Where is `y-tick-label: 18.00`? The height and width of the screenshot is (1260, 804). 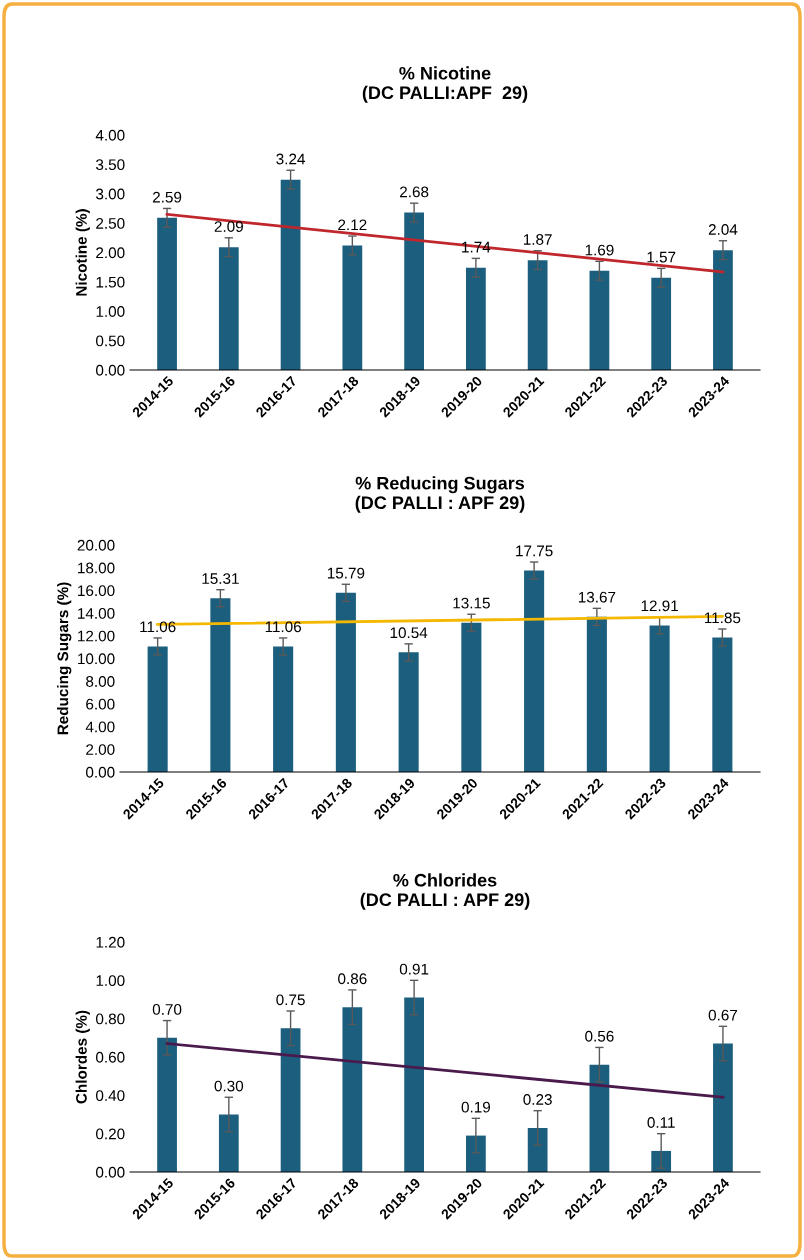 y-tick-label: 18.00 is located at coordinates (96, 568).